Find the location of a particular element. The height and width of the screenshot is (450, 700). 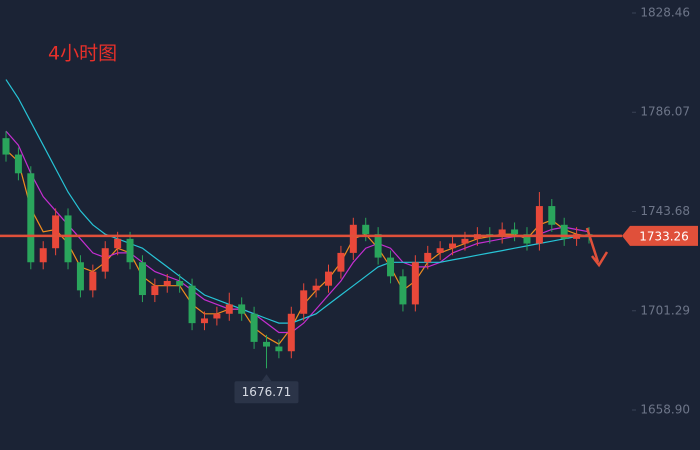

low-label: 1676.71 is located at coordinates (267, 392).